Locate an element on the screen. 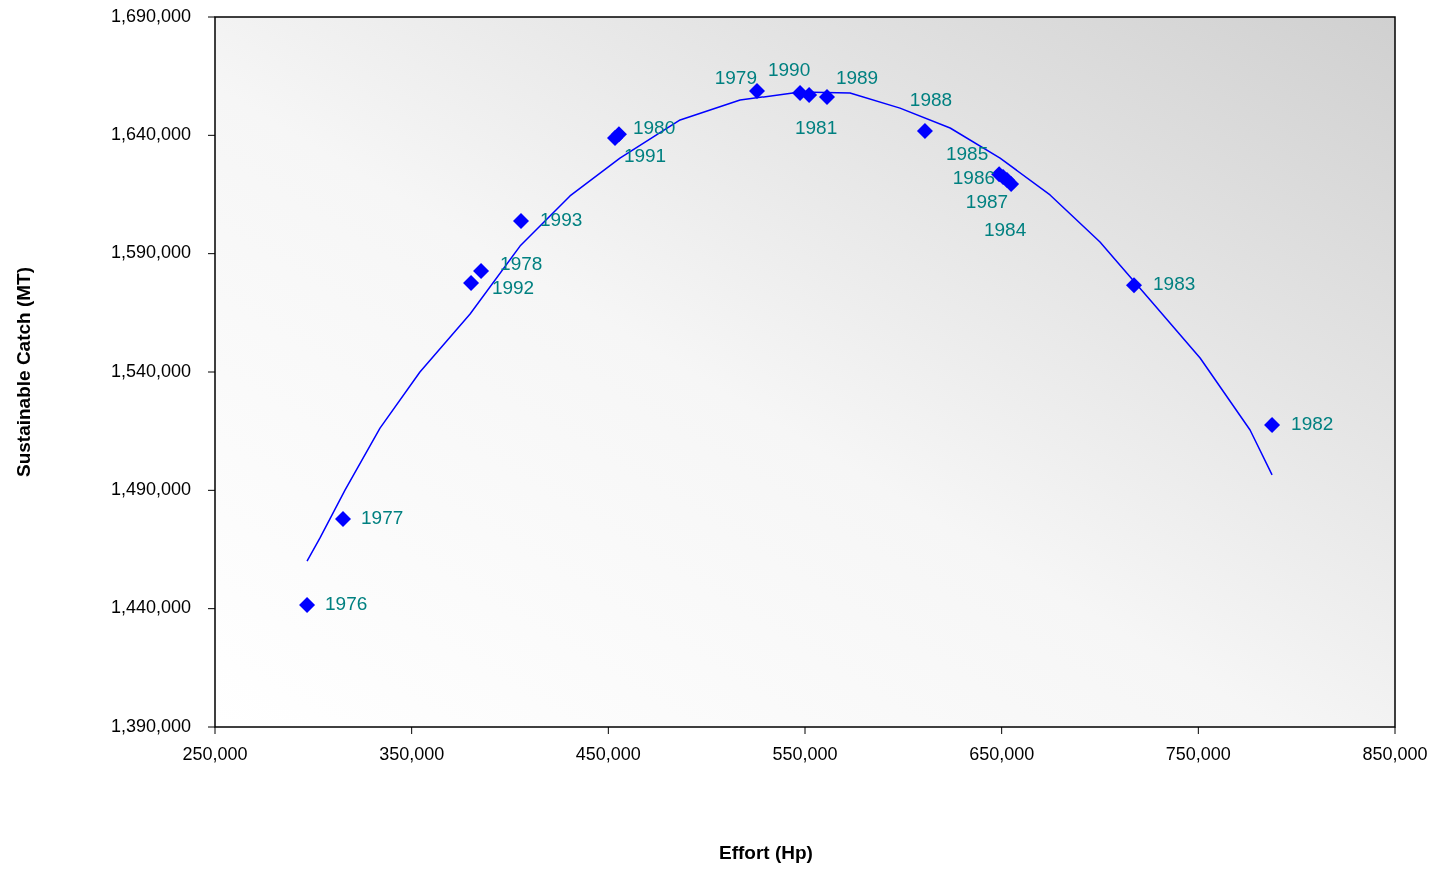  annotation: 1981 is located at coordinates (816, 128).